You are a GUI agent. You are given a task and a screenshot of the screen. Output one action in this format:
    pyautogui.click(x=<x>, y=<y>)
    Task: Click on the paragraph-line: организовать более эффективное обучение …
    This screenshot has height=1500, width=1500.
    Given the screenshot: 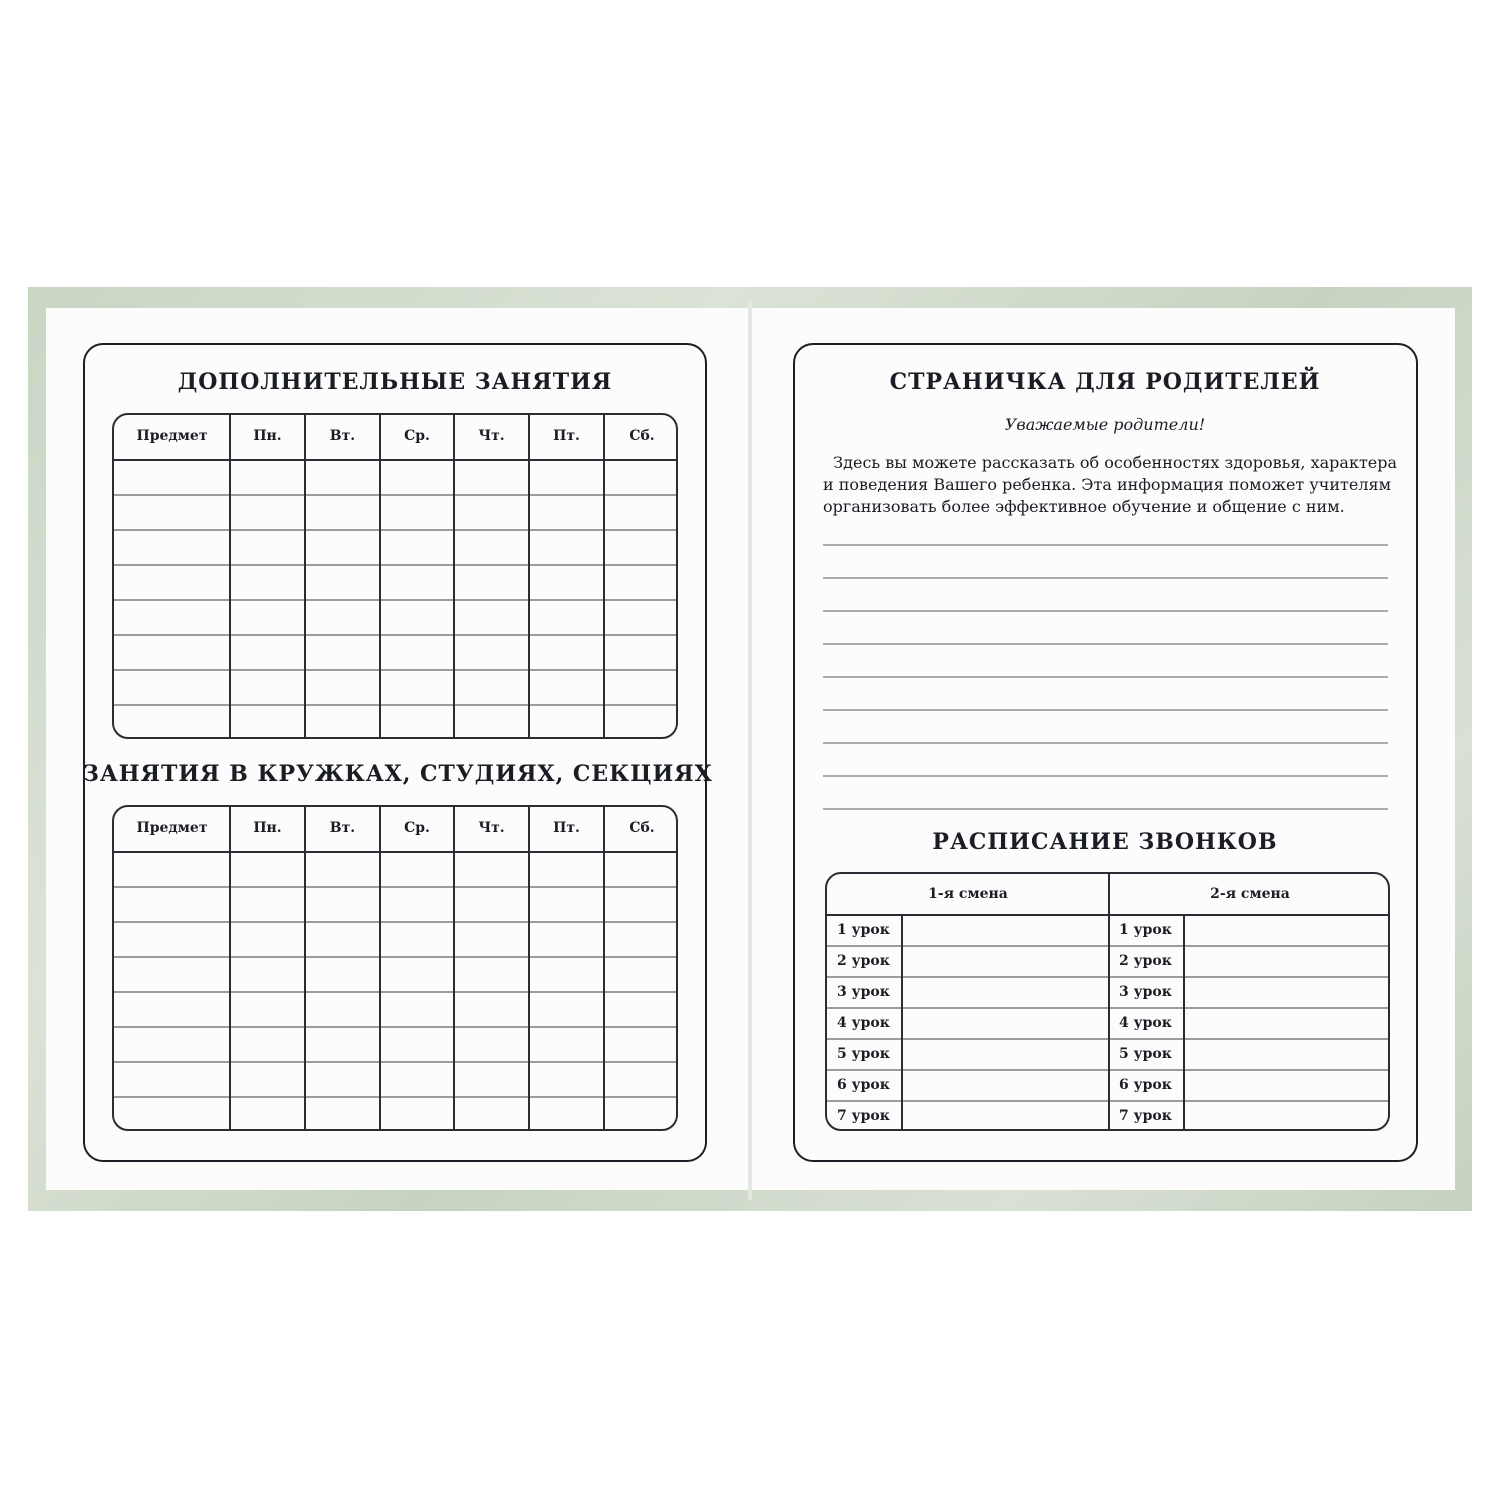 What is the action you would take?
    pyautogui.click(x=1084, y=506)
    